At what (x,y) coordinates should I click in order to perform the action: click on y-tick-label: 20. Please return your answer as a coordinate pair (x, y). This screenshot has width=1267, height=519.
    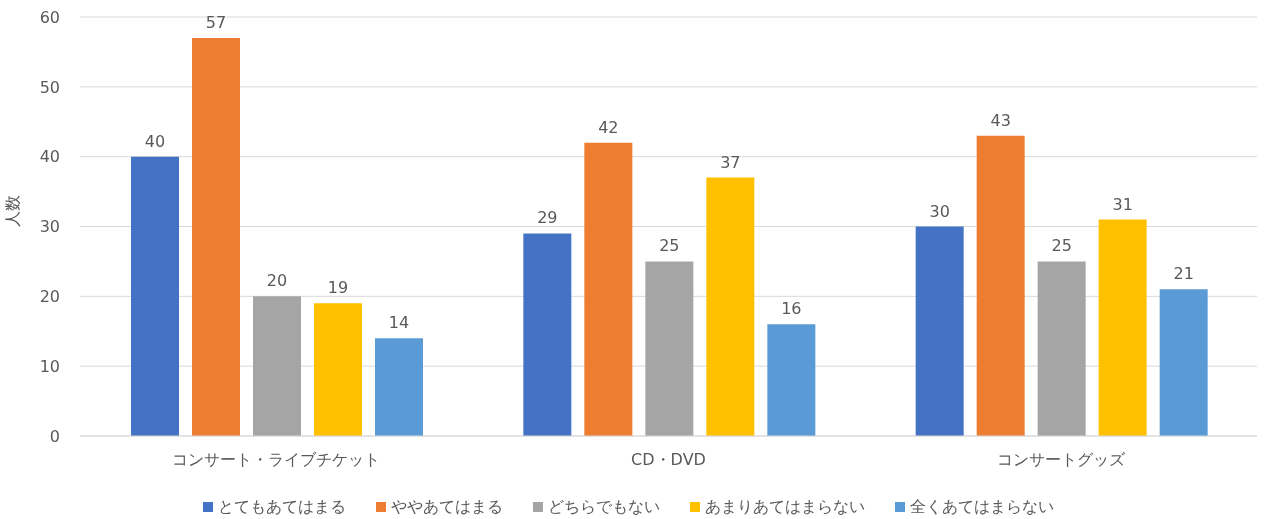
    Looking at the image, I should click on (49, 297).